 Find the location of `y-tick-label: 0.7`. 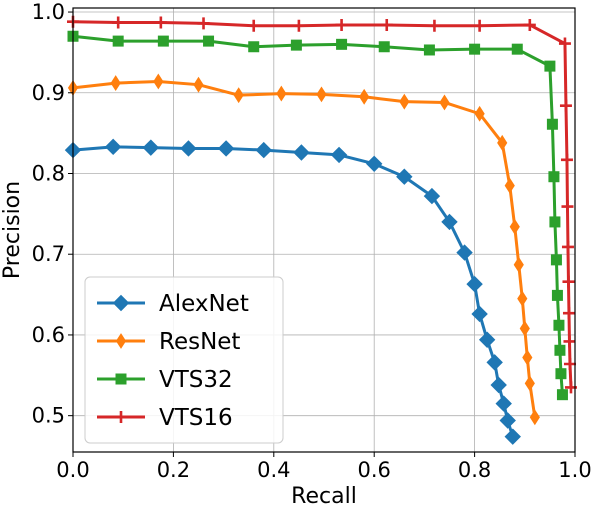

y-tick-label: 0.7 is located at coordinates (48, 254).